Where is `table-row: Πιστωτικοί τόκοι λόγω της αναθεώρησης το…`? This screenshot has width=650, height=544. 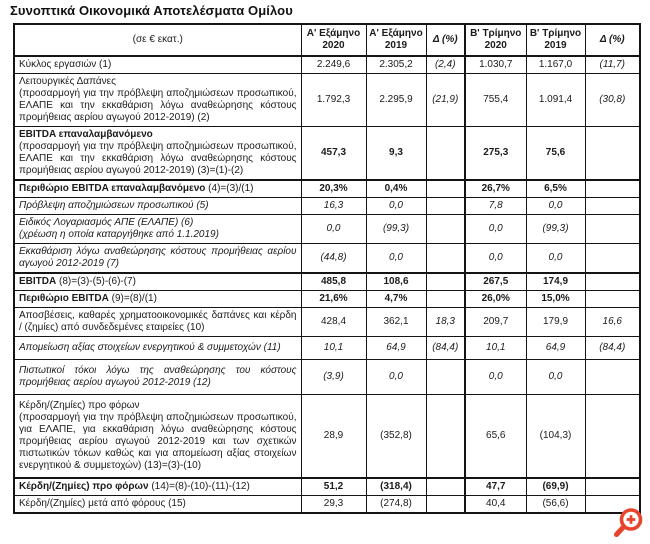
table-row: Πιστωτικοί τόκοι λόγω της αναθεώρησης το… is located at coordinates (327, 377).